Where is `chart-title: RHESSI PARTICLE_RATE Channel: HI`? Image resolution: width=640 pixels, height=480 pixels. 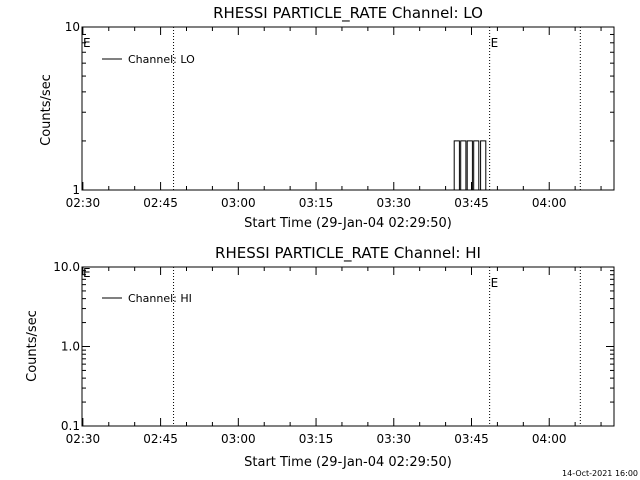
chart-title: RHESSI PARTICLE_RATE Channel: HI is located at coordinates (348, 253).